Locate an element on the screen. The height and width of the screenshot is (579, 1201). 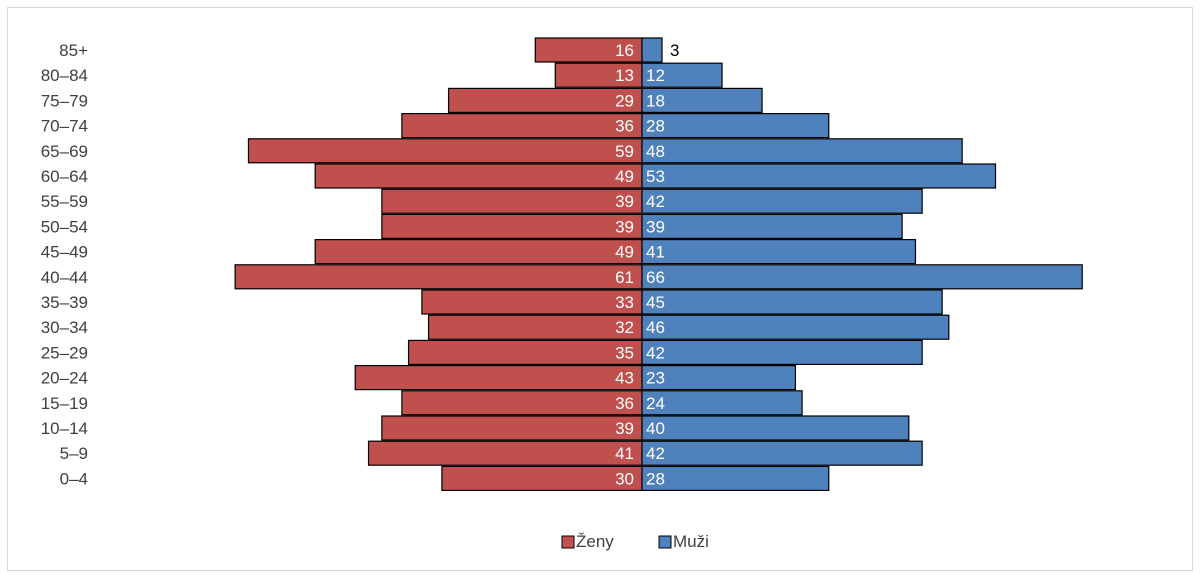
value-label-zeny-15-19: 36 is located at coordinates (624, 403).